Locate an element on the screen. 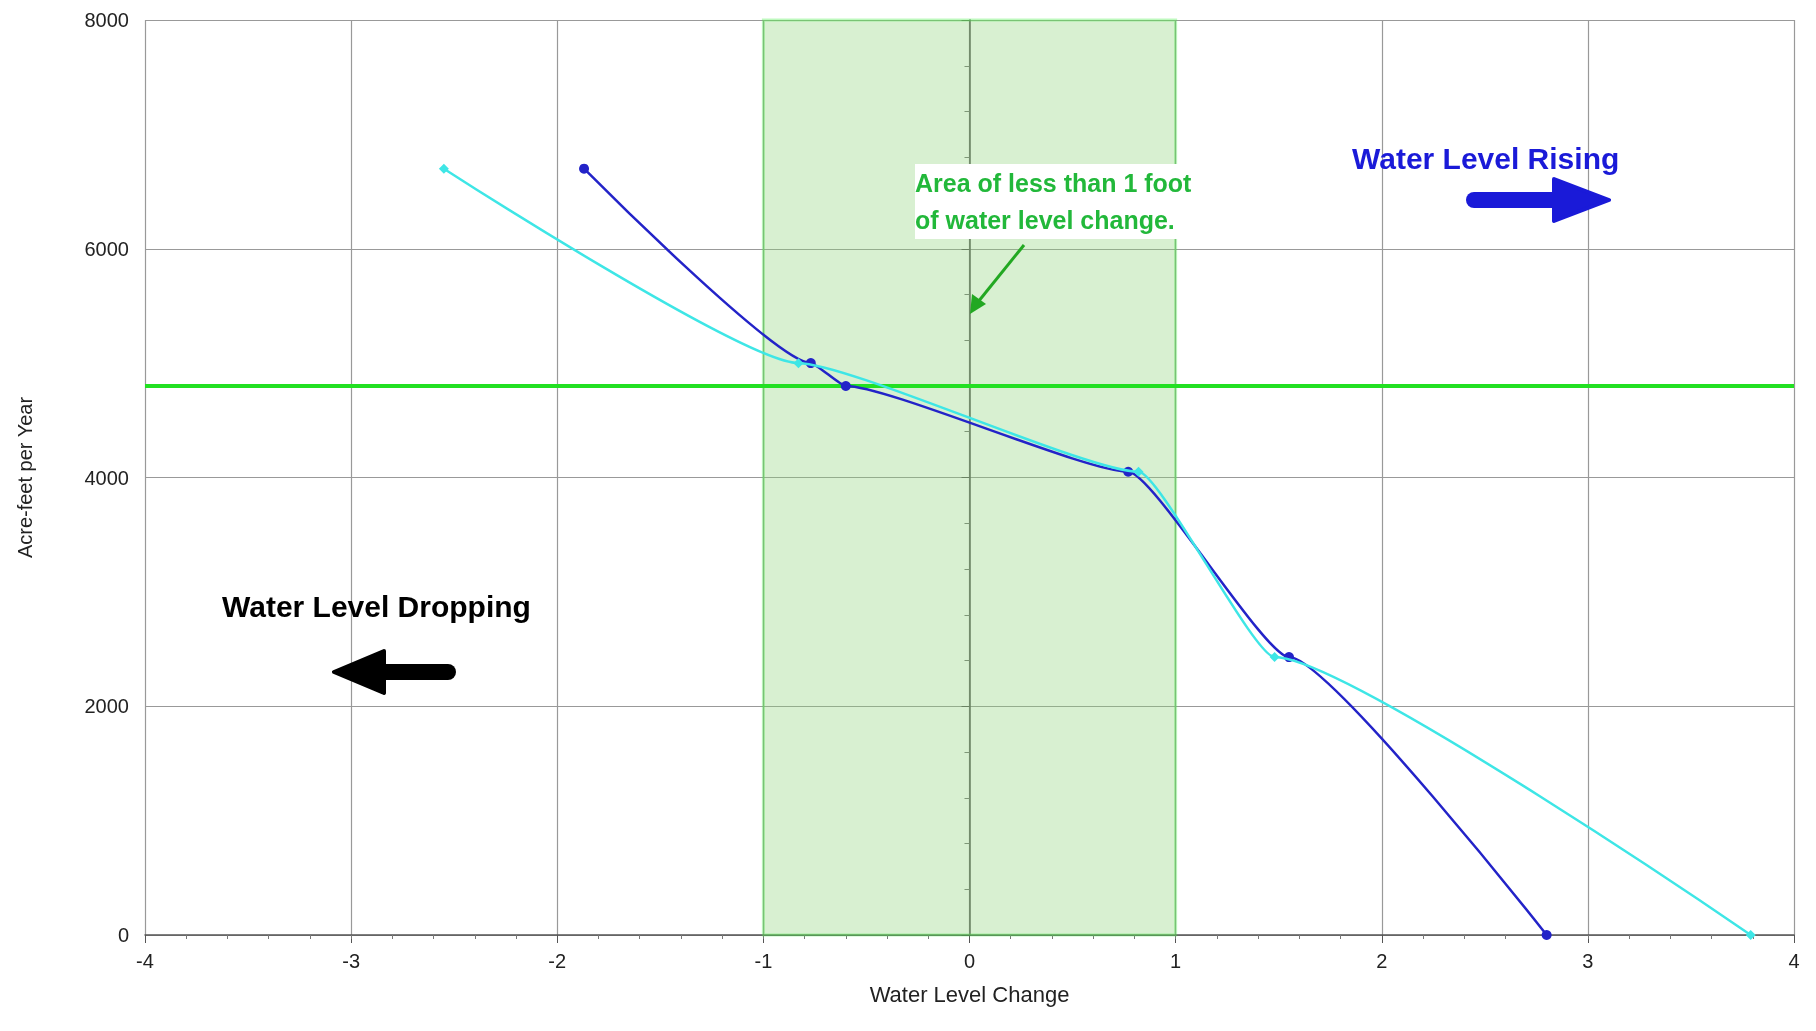  x-tick-label: 1 is located at coordinates (1176, 961).